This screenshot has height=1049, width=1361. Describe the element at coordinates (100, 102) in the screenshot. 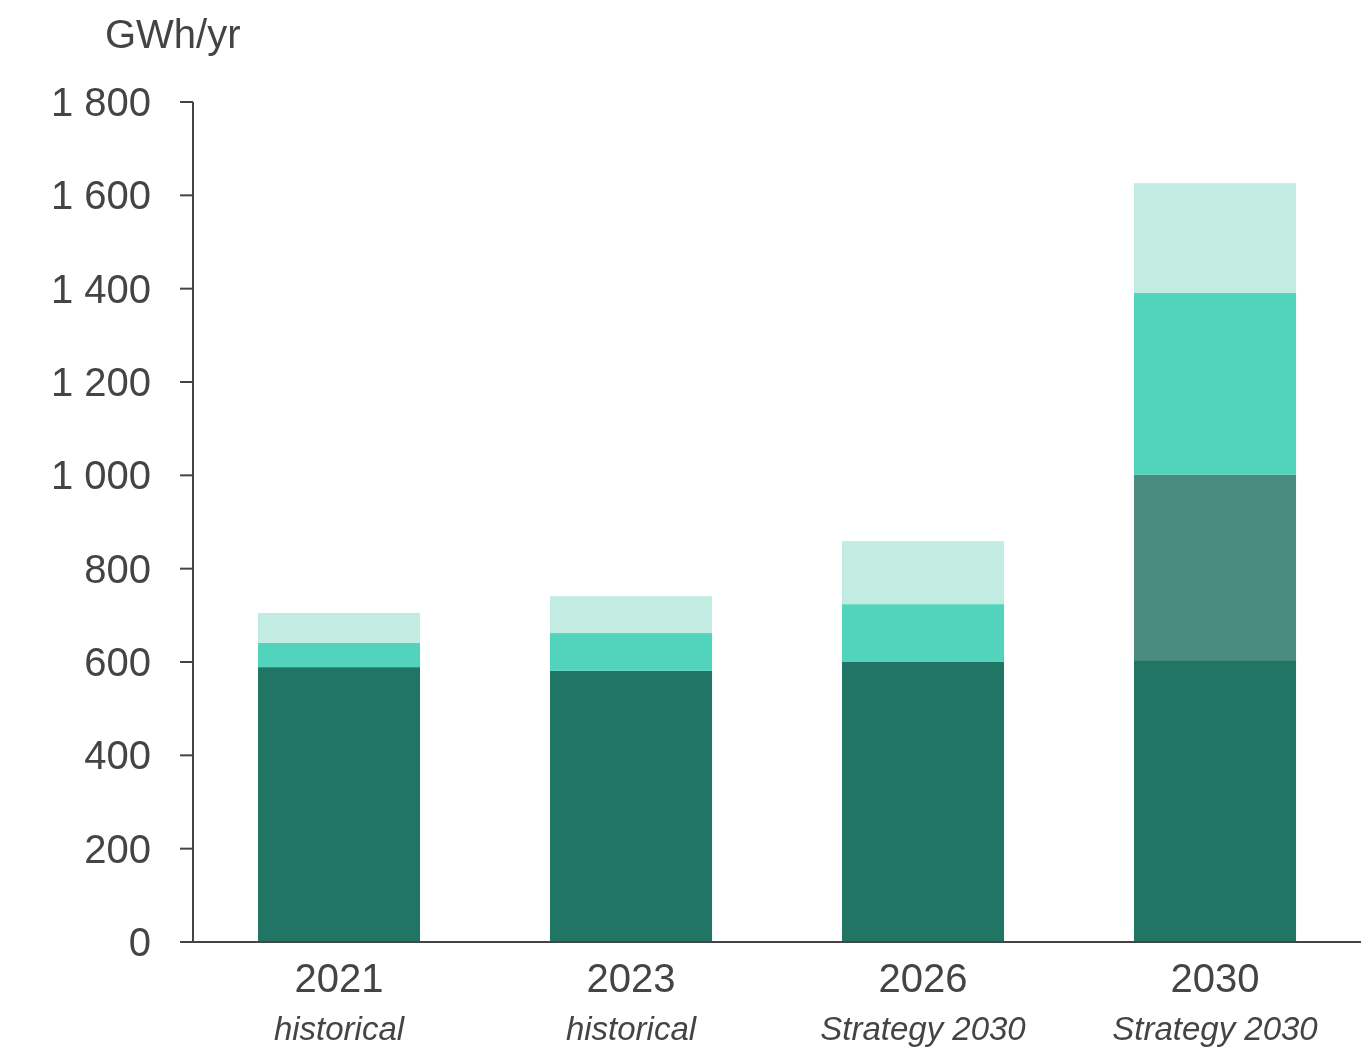

I see `y-tick-label: 1 800` at that location.